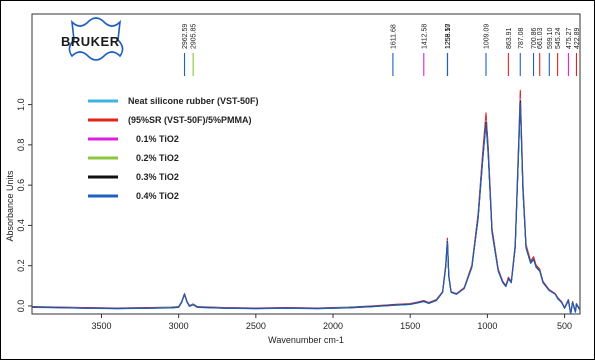 Image resolution: width=595 pixels, height=360 pixels. Describe the element at coordinates (424, 36) in the screenshot. I see `peak-marker-label: 1412.58` at that location.